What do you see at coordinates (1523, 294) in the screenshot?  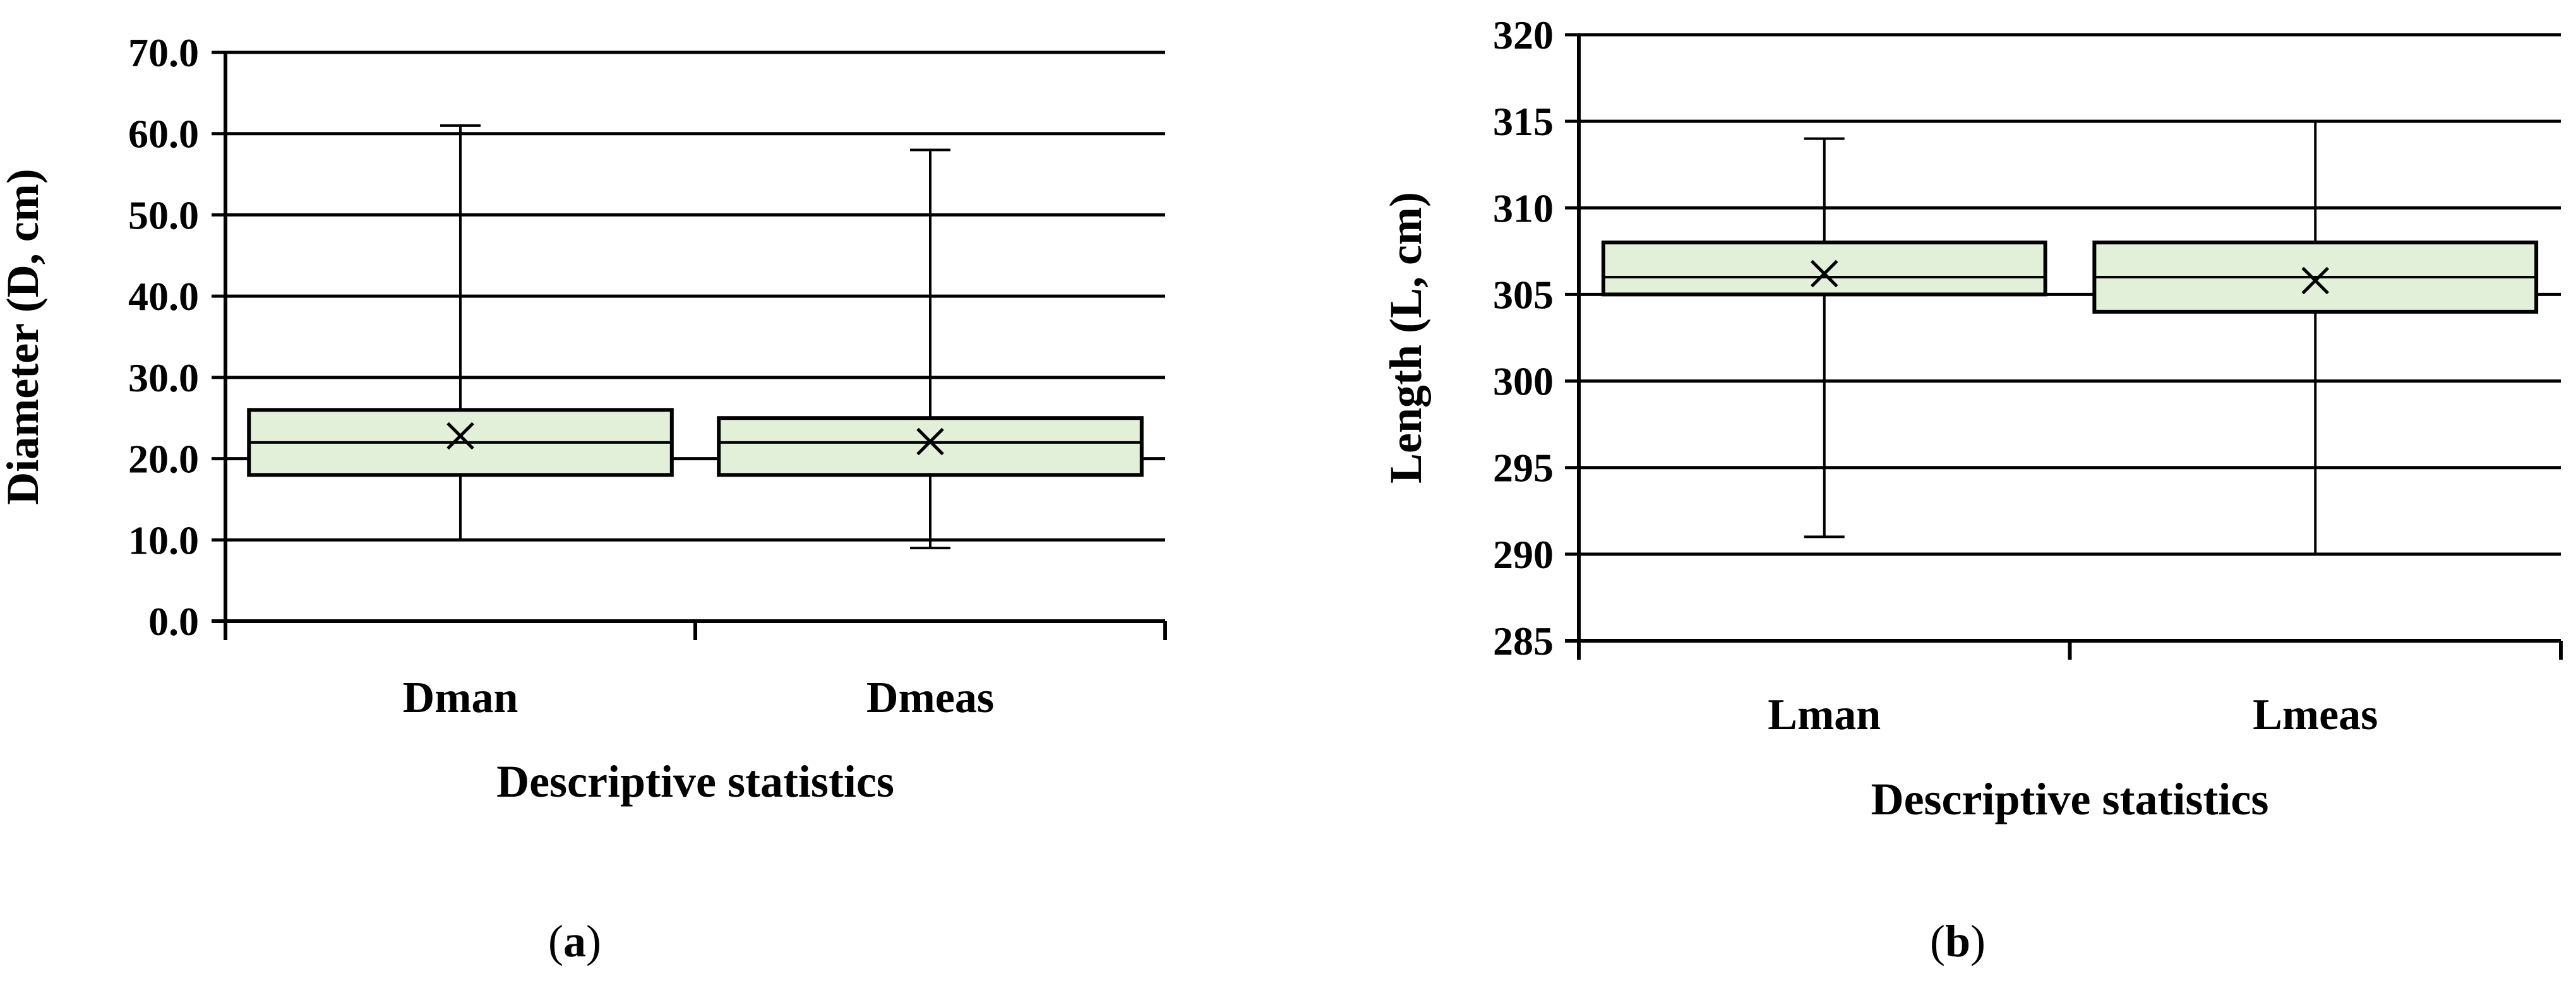 I see `y-tick-label: 305` at bounding box center [1523, 294].